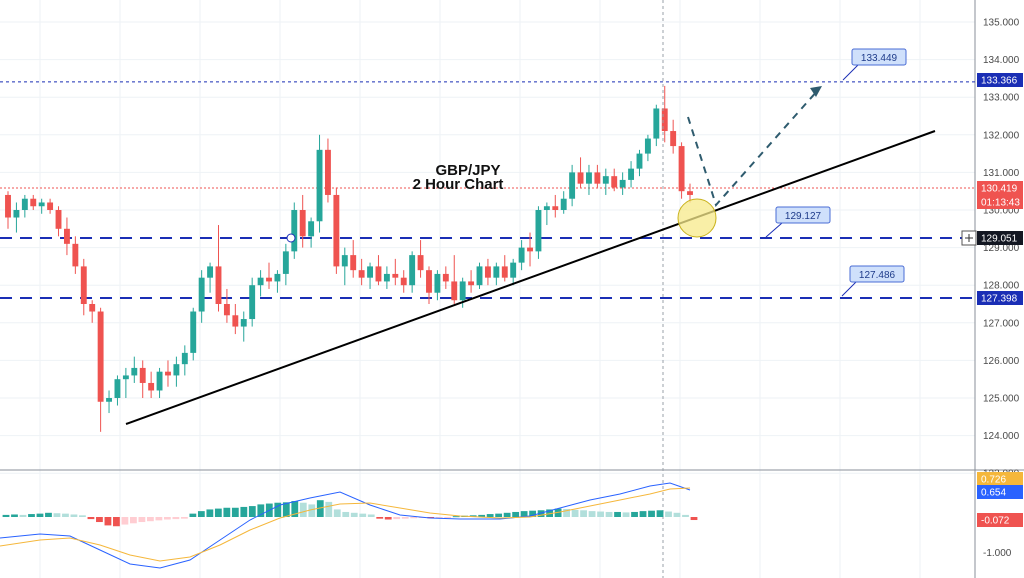 The height and width of the screenshot is (578, 1024). I want to click on resistance-price-tag: 133.366, so click(1000, 80).